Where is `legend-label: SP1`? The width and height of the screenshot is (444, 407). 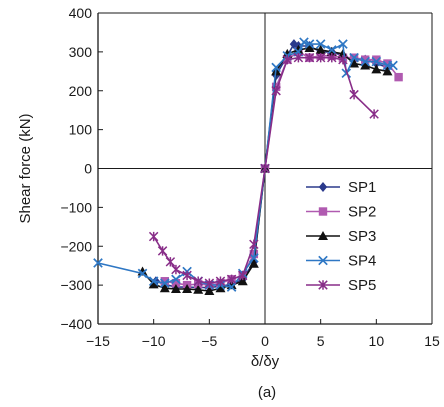 legend-label: SP1 is located at coordinates (362, 187).